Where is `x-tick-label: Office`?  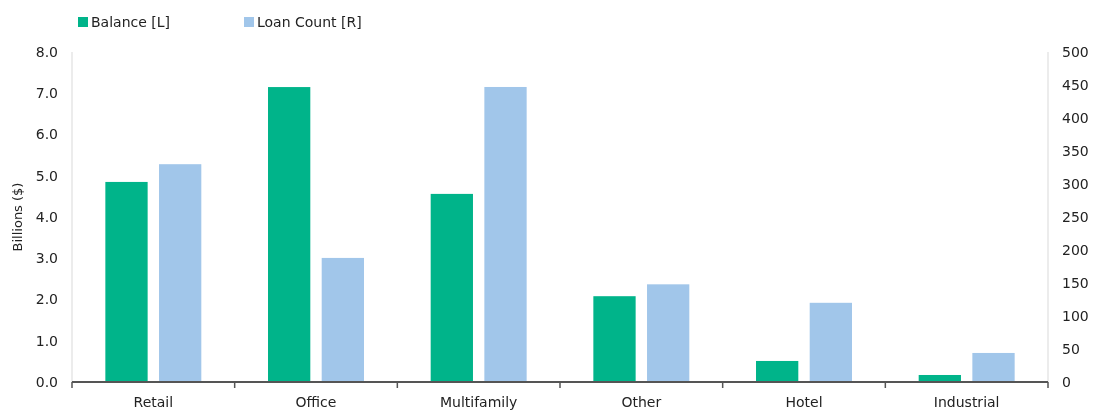 x-tick-label: Office is located at coordinates (316, 402).